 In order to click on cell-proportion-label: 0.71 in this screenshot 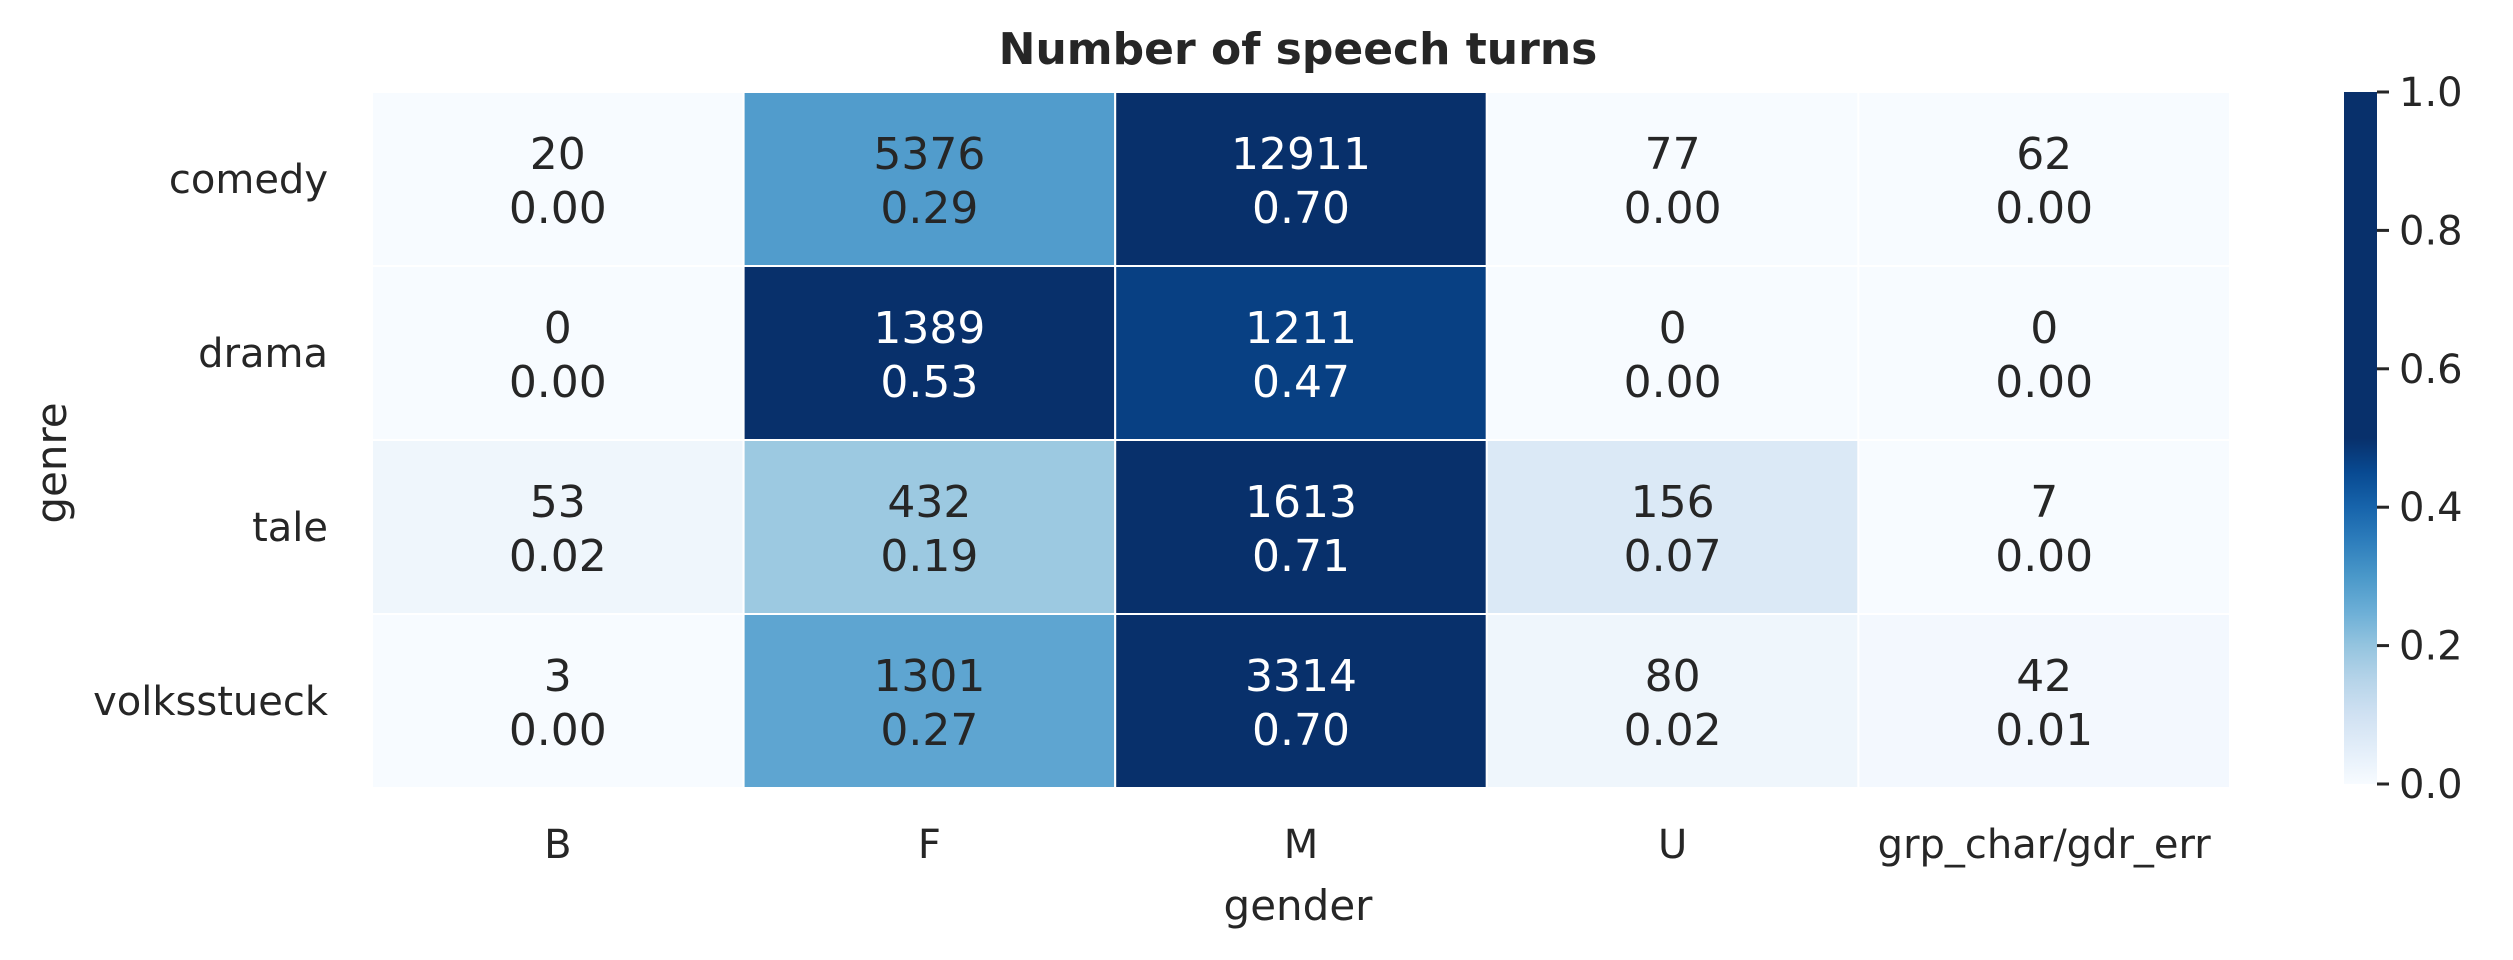, I will do `click(1301, 556)`.